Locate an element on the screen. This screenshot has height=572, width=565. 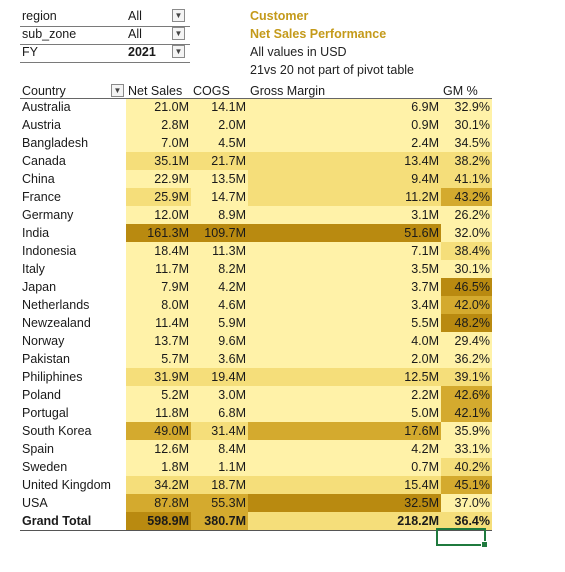
row-gm-pct: 45.1% is located at coordinates (466, 485).